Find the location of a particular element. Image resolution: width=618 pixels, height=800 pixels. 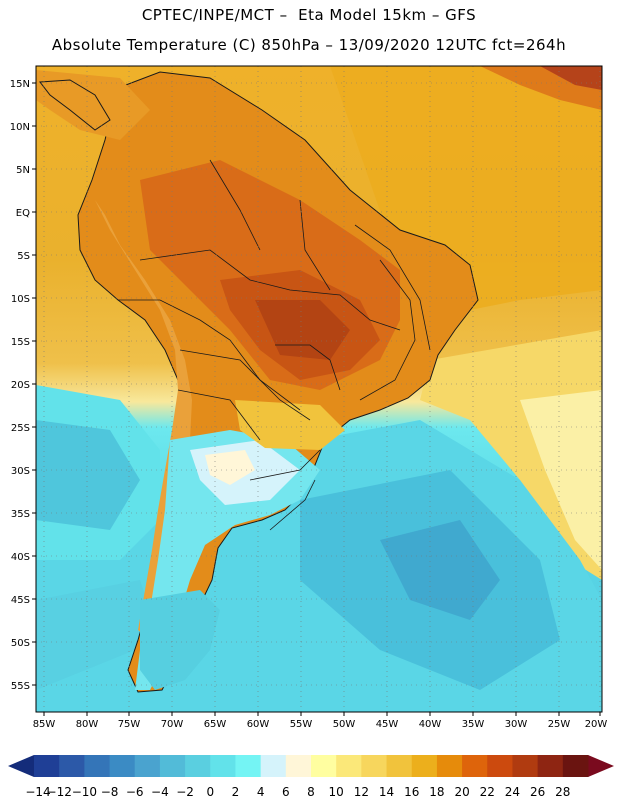

map-title: CPTEC/INPE/MCT – Eta Model 15km – GFS is located at coordinates (309, 15).